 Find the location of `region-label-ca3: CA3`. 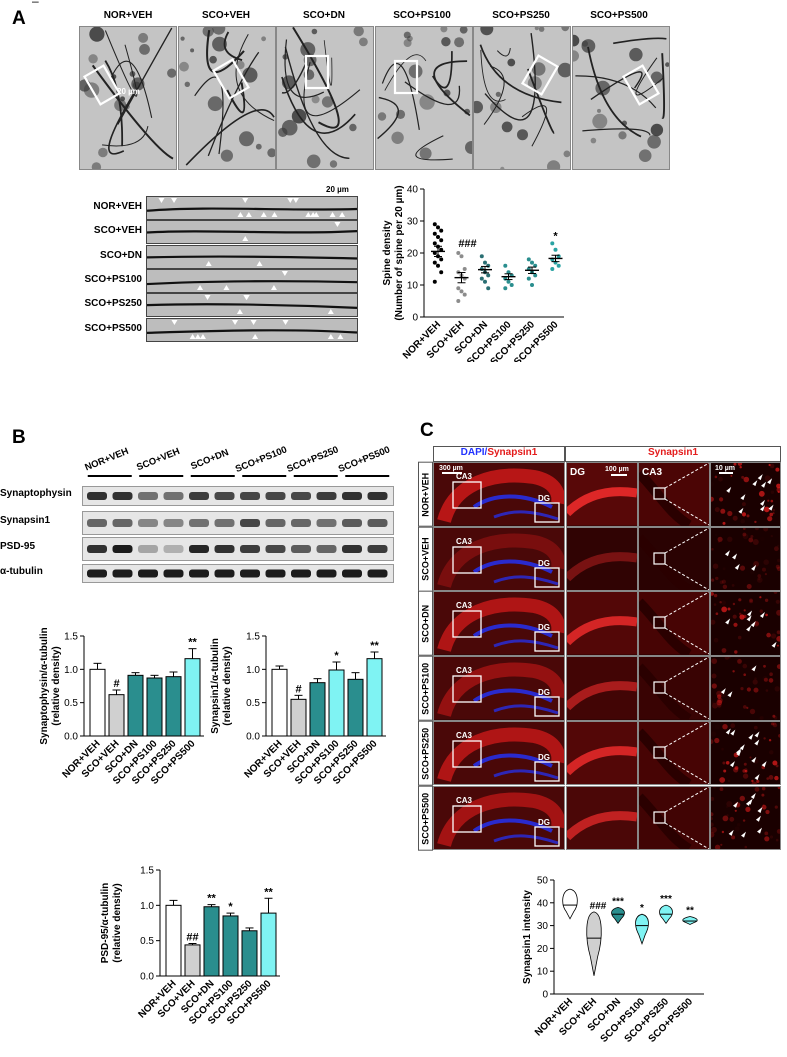

region-label-ca3: CA3 is located at coordinates (464, 541).